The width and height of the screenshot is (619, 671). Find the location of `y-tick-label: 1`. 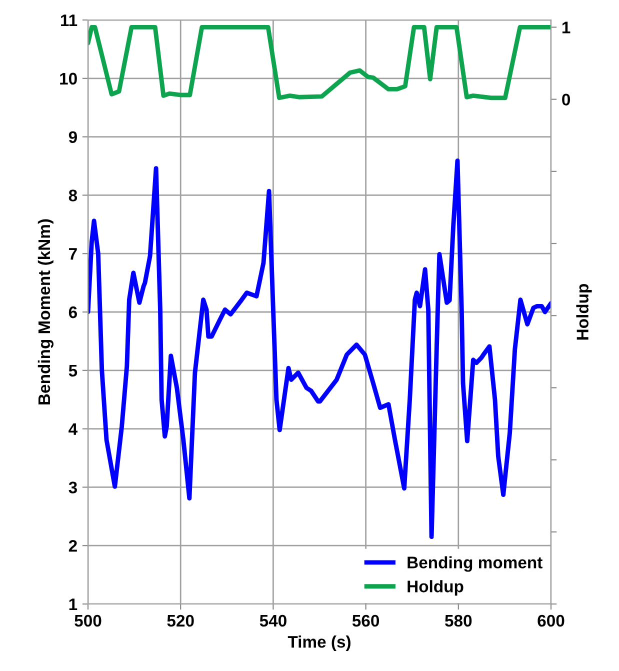

y-tick-label: 1 is located at coordinates (73, 604).